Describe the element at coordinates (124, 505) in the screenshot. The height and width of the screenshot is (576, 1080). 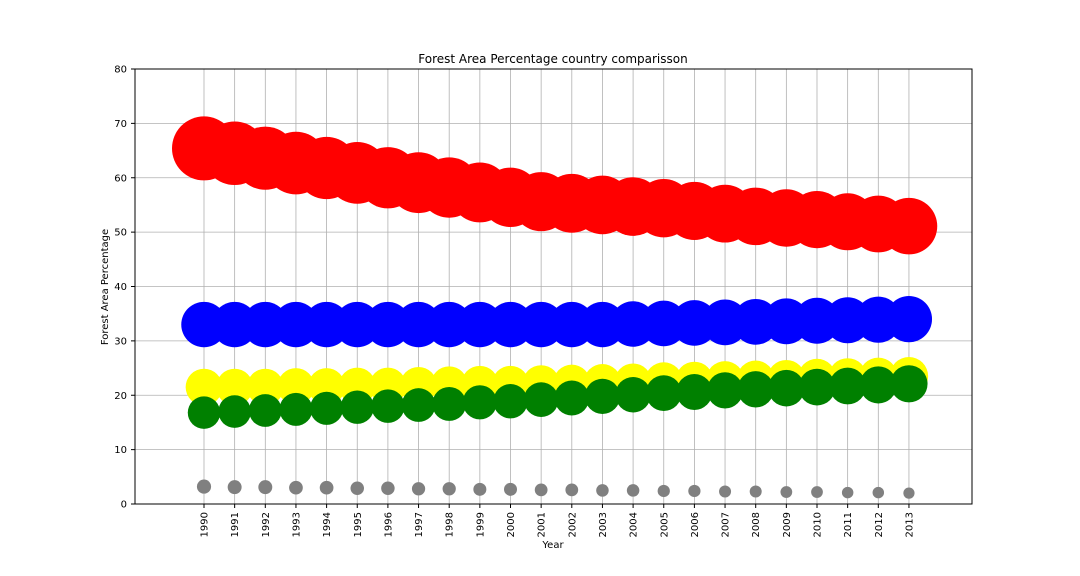
I see `y-tick-label: 0` at that location.